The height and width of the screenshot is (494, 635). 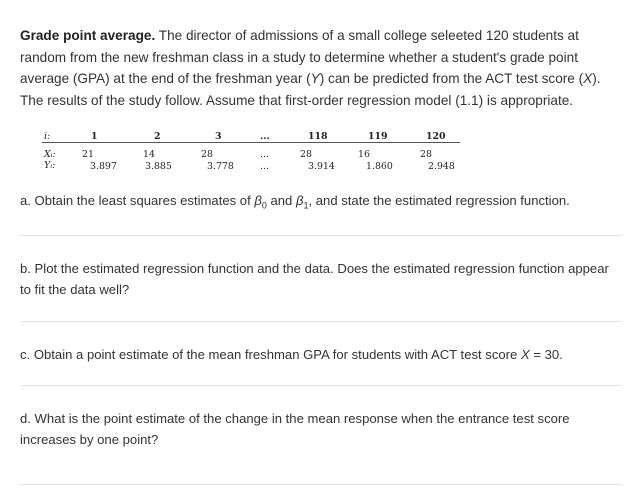 What do you see at coordinates (50, 165) in the screenshot?
I see `row-label-y: Yᵢ:` at bounding box center [50, 165].